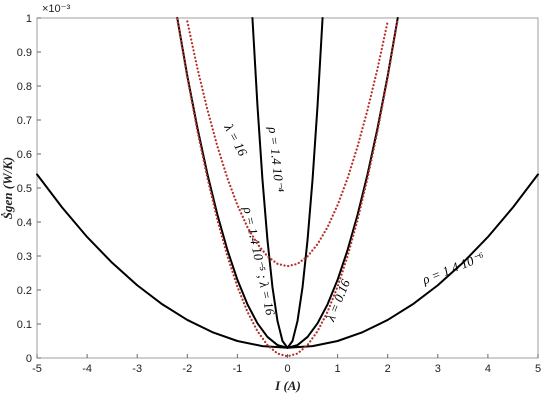  Describe the element at coordinates (388, 369) in the screenshot. I see `x-tick-label: 2` at that location.